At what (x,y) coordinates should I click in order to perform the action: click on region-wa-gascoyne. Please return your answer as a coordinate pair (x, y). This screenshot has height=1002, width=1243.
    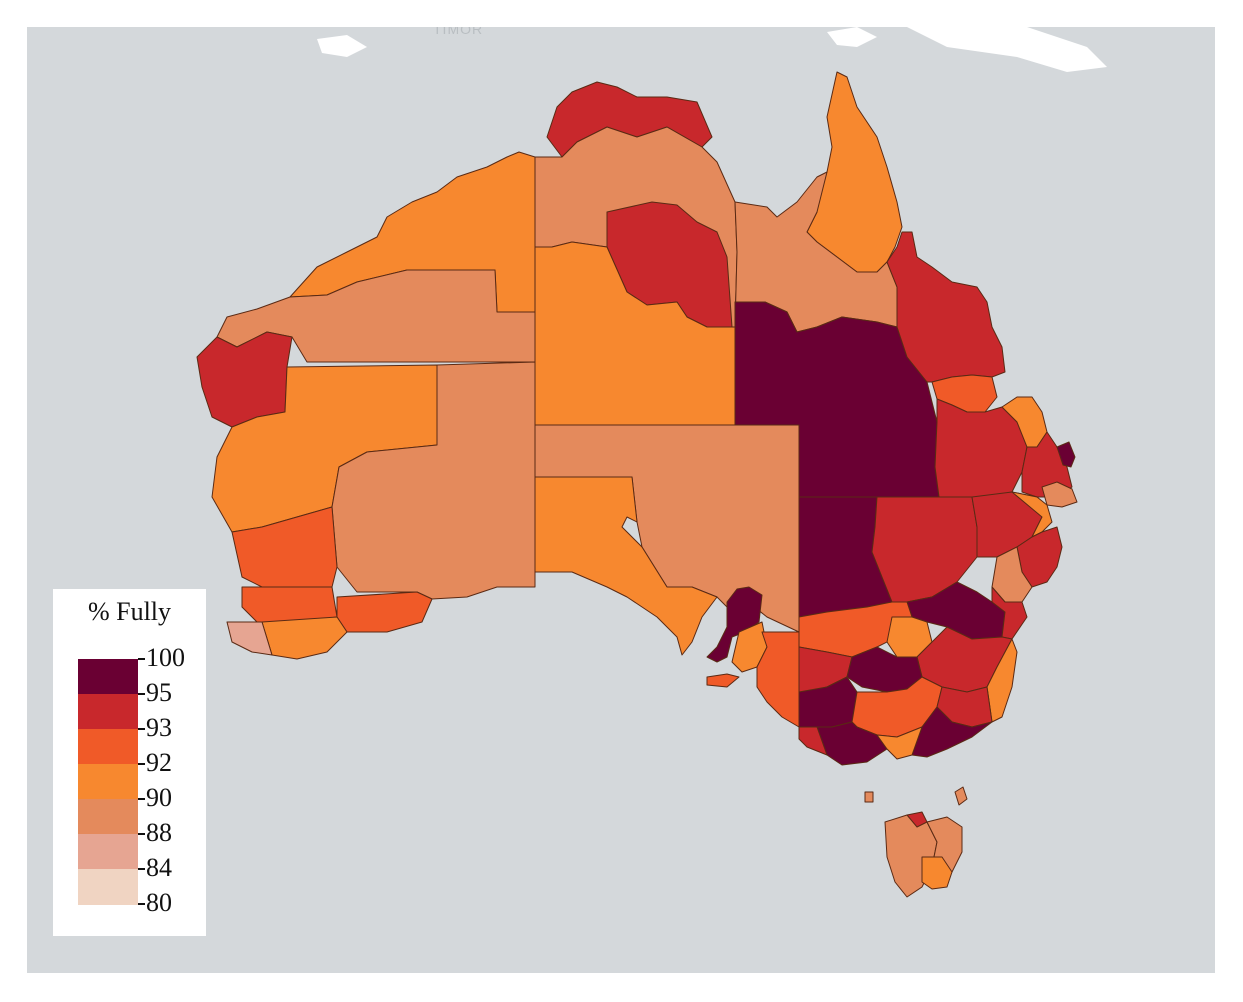
    Looking at the image, I should click on (244, 379).